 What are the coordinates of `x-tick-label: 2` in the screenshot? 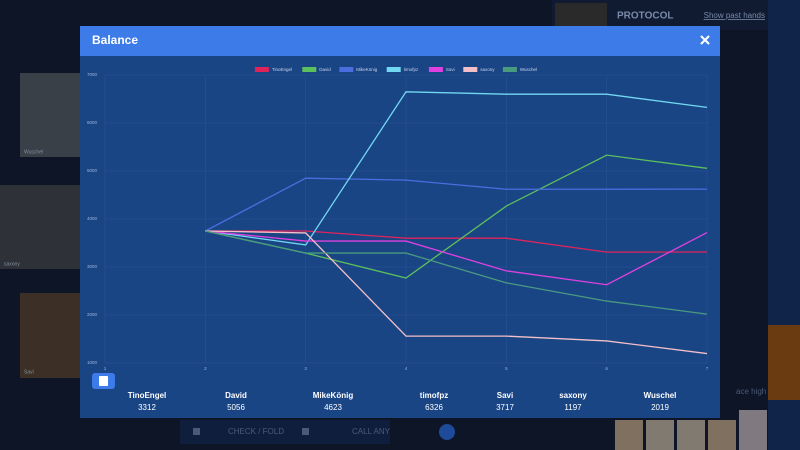 It's located at (205, 368).